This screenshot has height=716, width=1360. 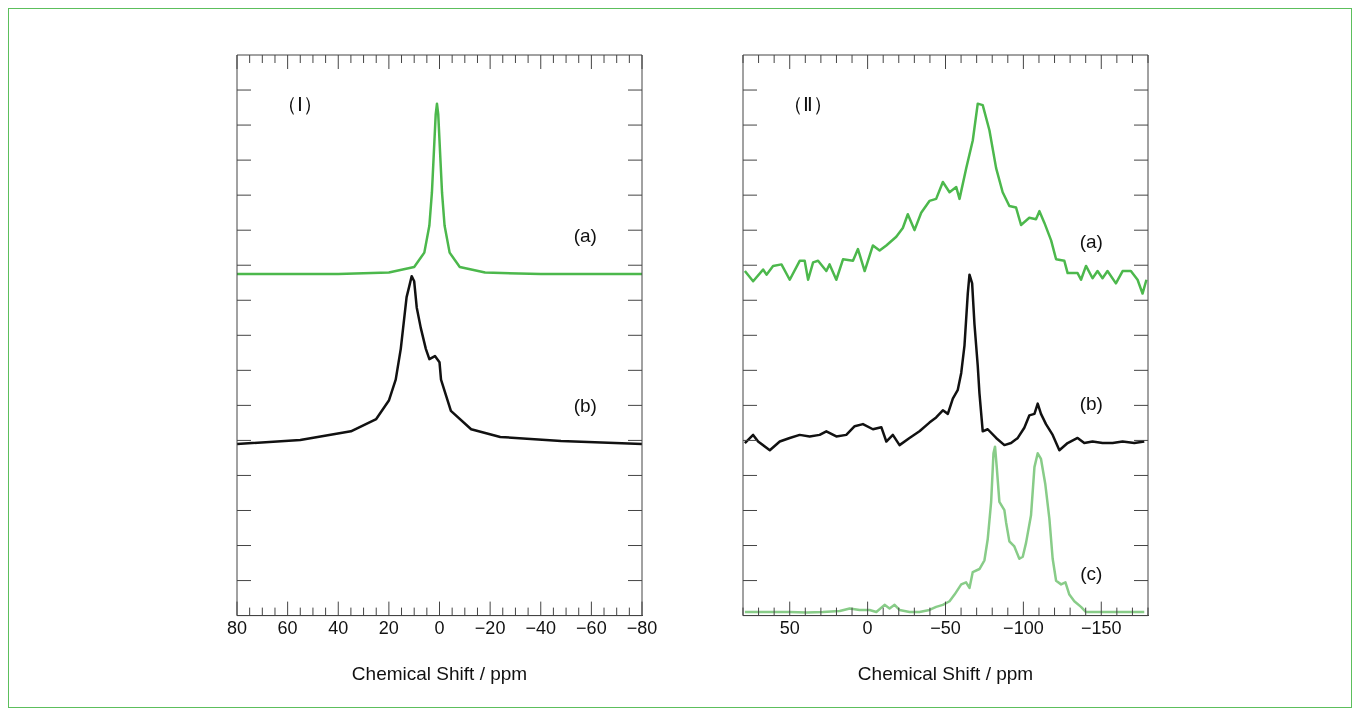 I want to click on x-tick-label: 20, so click(x=388, y=628).